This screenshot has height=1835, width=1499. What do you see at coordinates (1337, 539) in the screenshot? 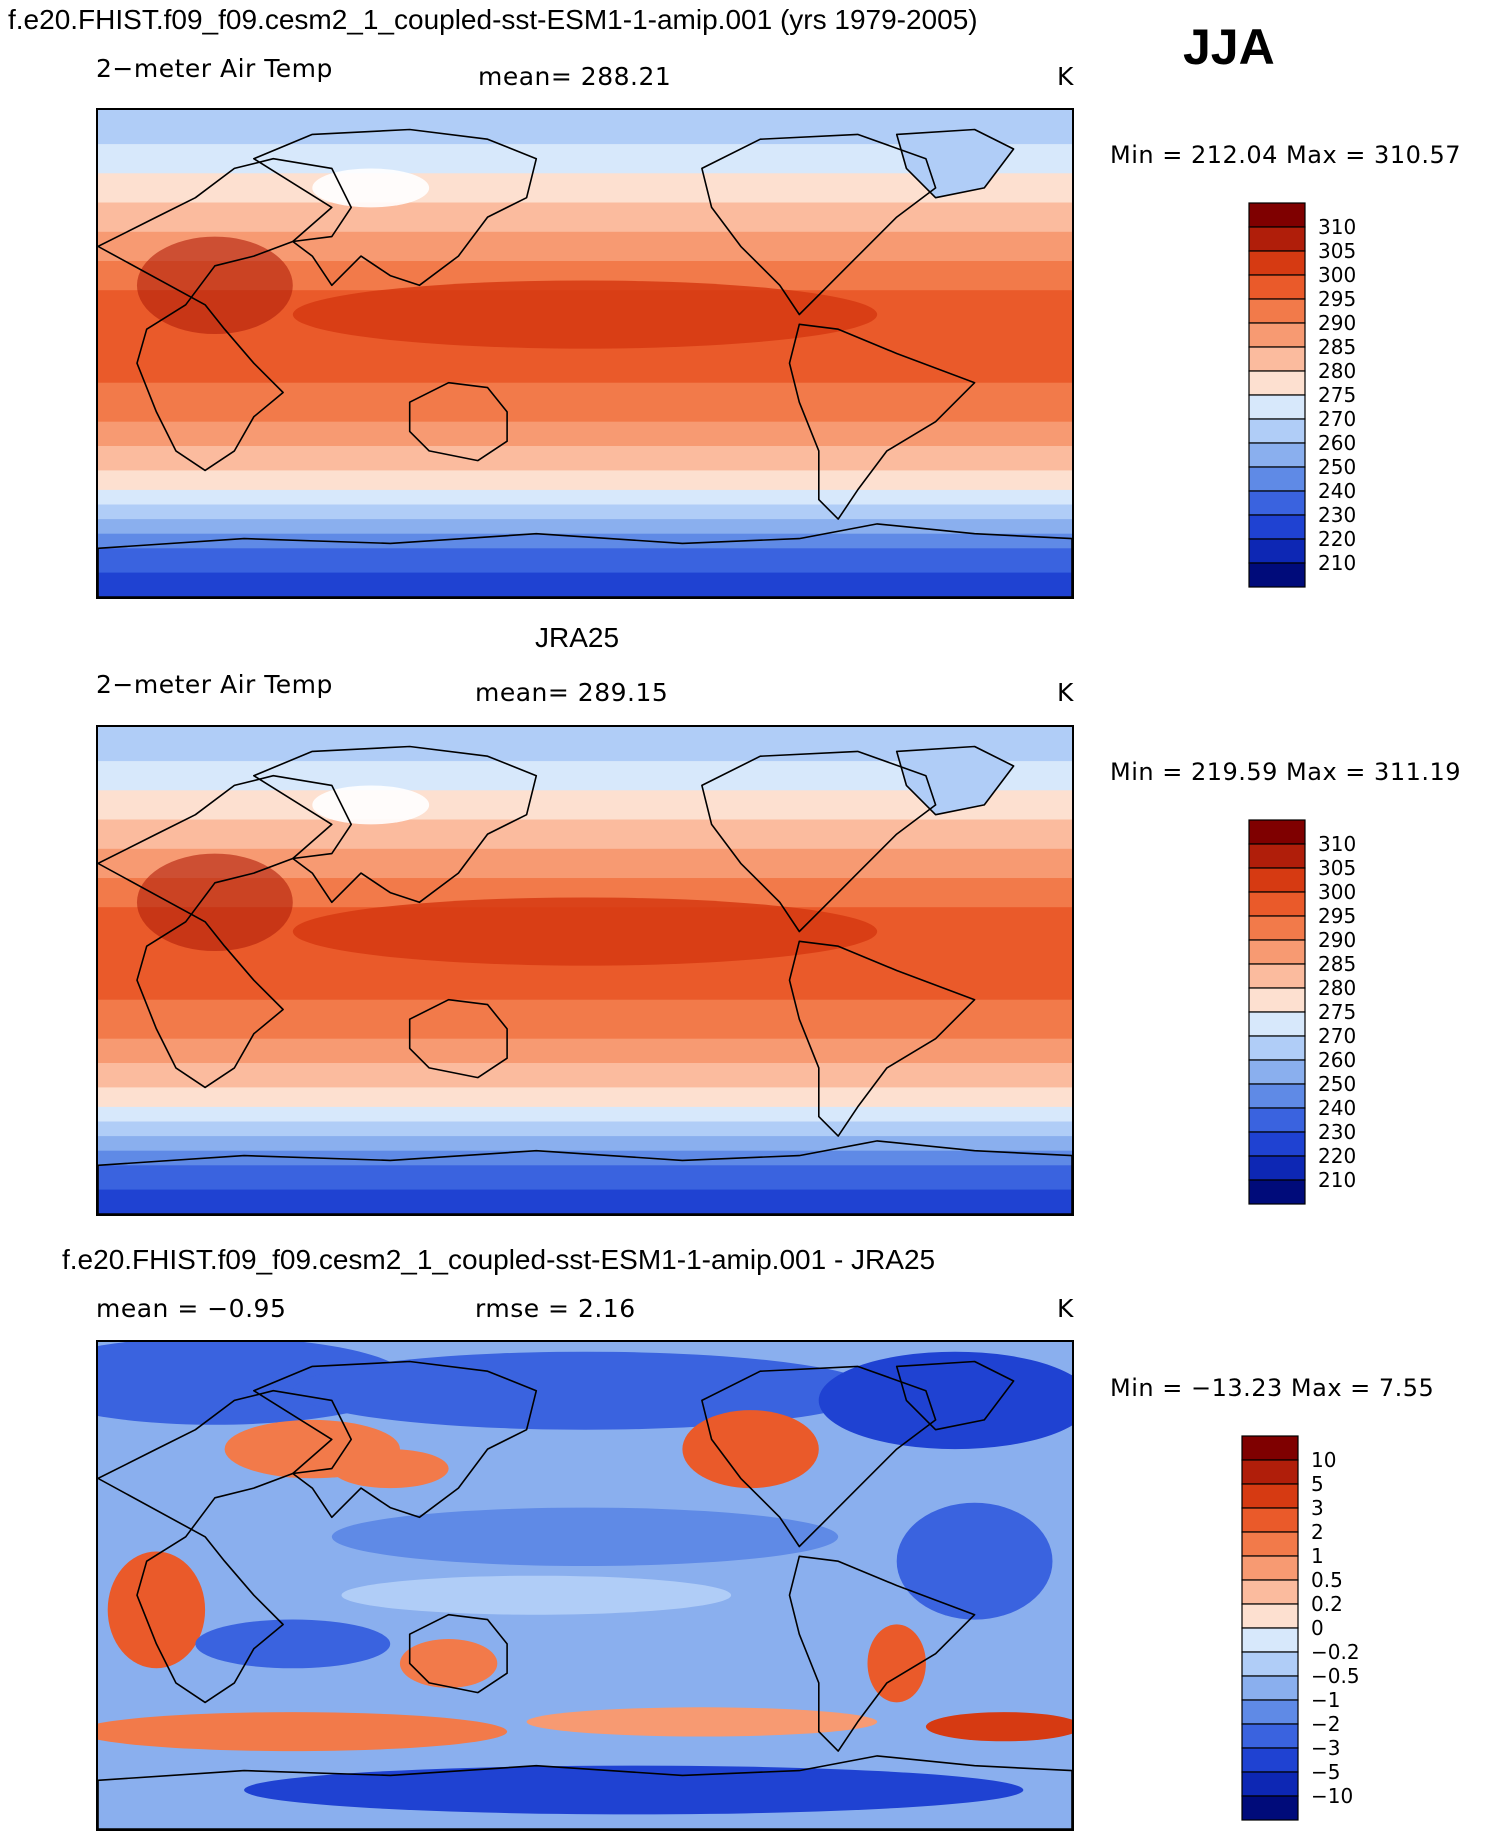
I see `colorbar-tick-label: 220` at bounding box center [1337, 539].